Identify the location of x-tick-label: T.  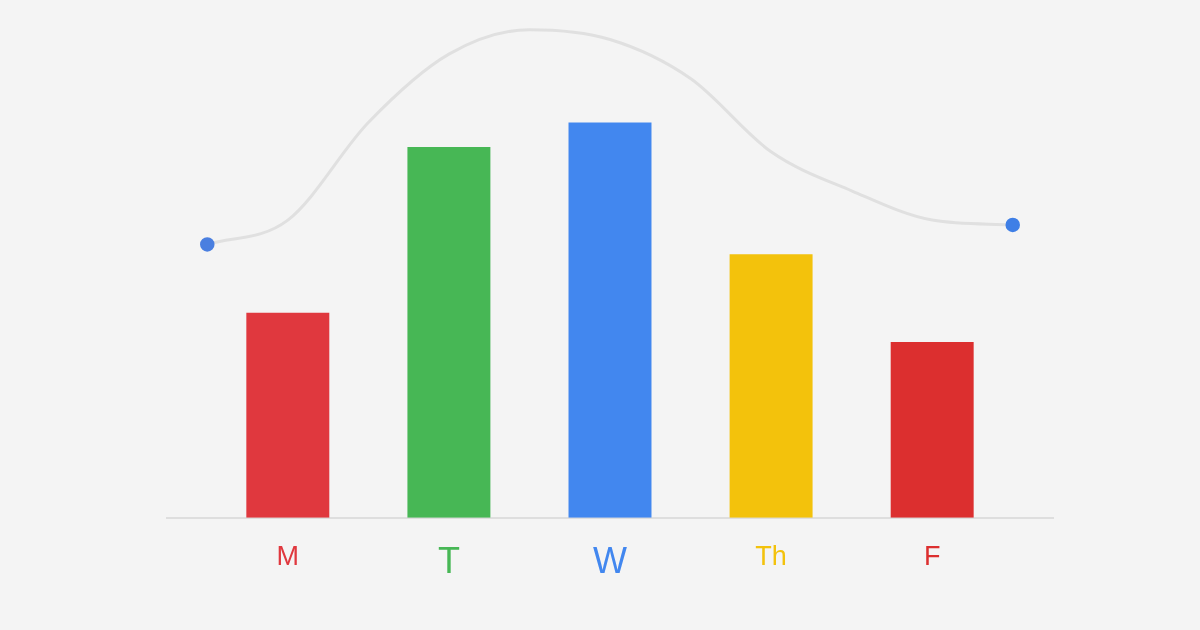
(448, 561).